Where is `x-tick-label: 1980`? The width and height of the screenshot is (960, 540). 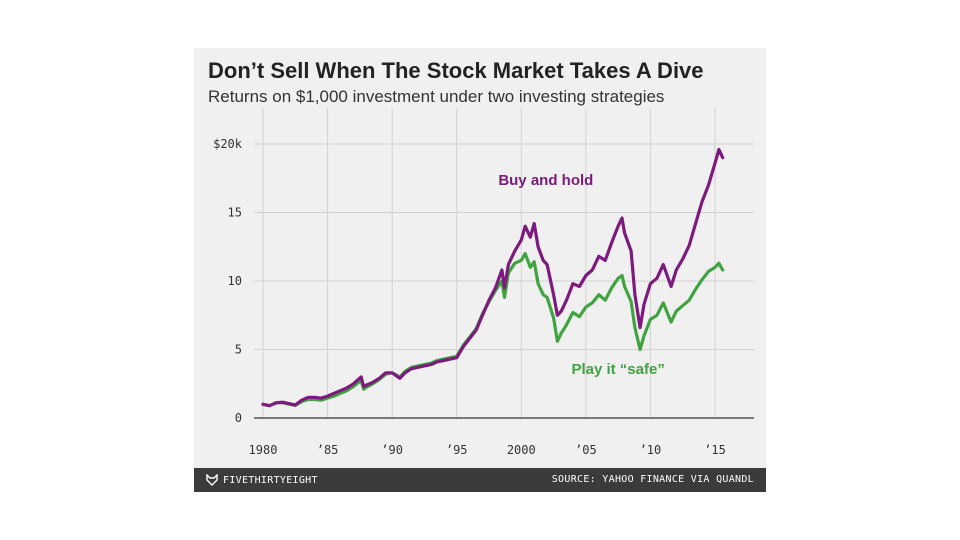
x-tick-label: 1980 is located at coordinates (263, 450).